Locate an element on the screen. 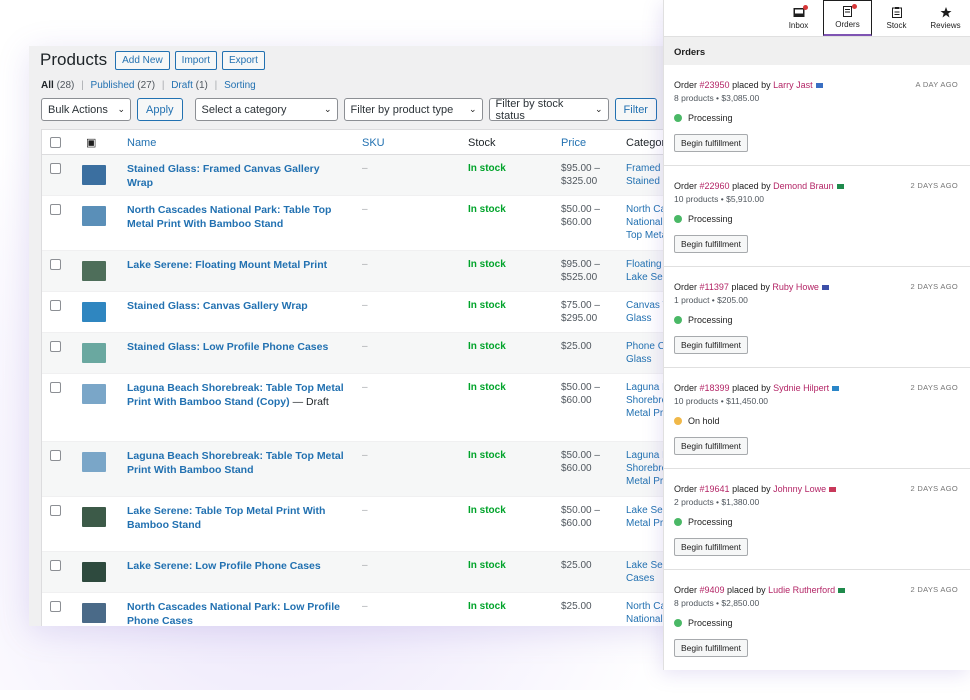 The width and height of the screenshot is (970, 700). product-name: Lake Serene: Floating Mount Metal Print is located at coordinates (227, 265).